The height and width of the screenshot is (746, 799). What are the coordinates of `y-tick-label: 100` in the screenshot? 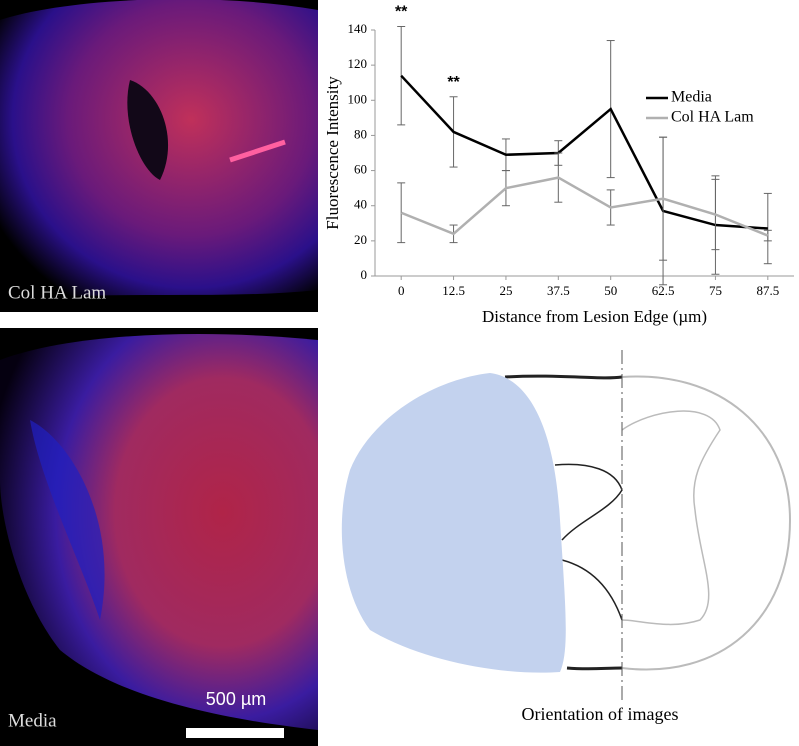 It's located at (358, 98).